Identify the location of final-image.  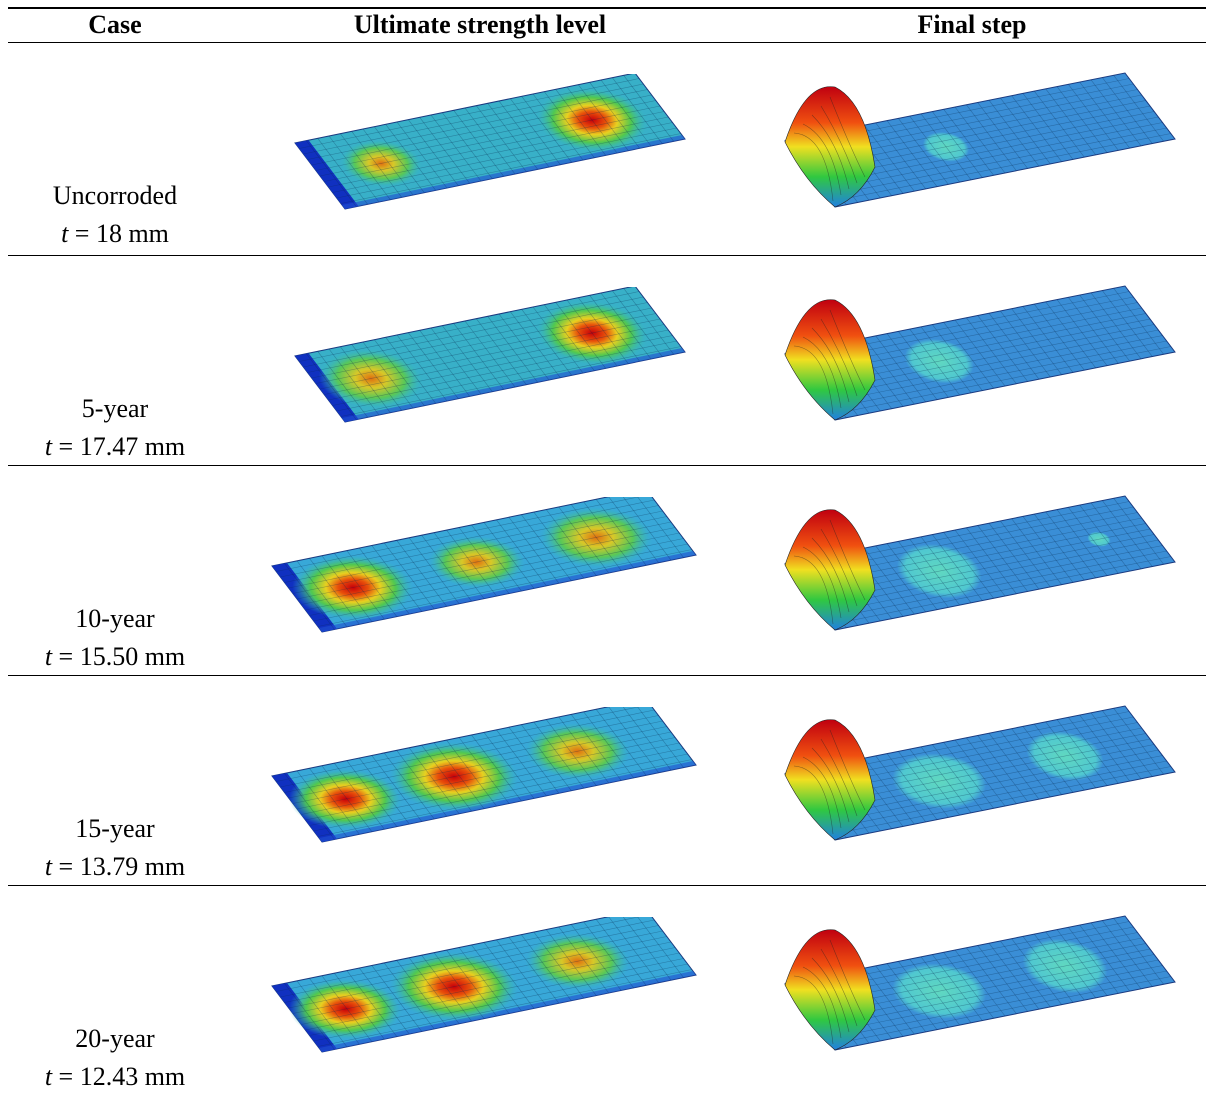
(985, 365).